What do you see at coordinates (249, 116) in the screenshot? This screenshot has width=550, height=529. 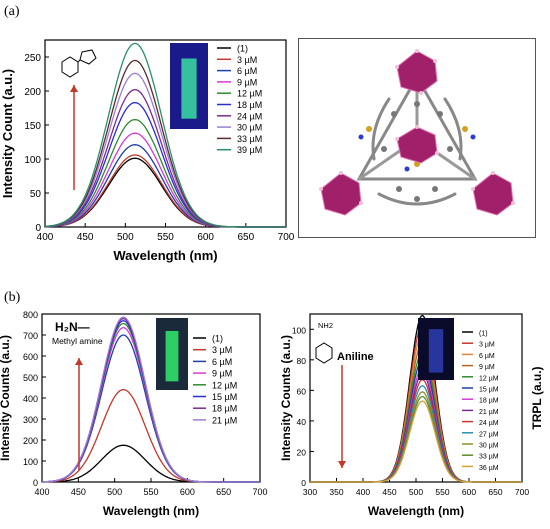 I see `legend-label-6: 24 µM` at bounding box center [249, 116].